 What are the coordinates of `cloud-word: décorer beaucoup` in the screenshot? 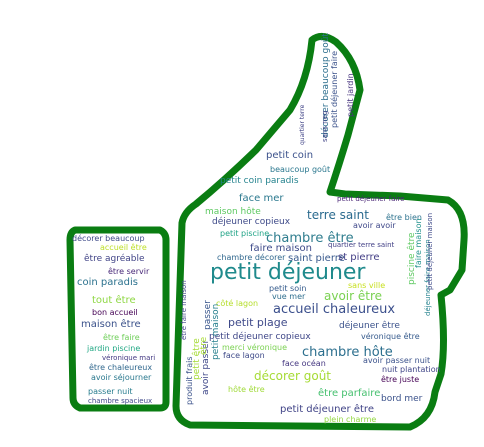 It's located at (108, 238).